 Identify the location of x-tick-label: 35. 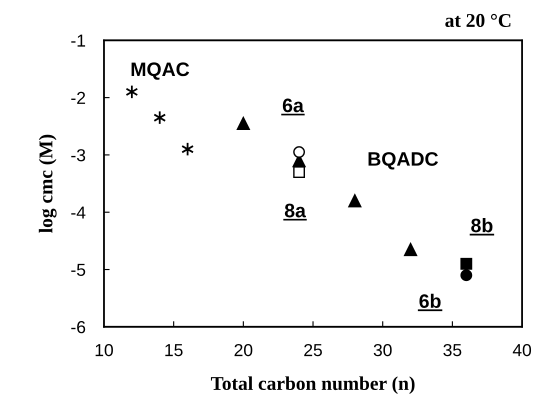
(452, 350).